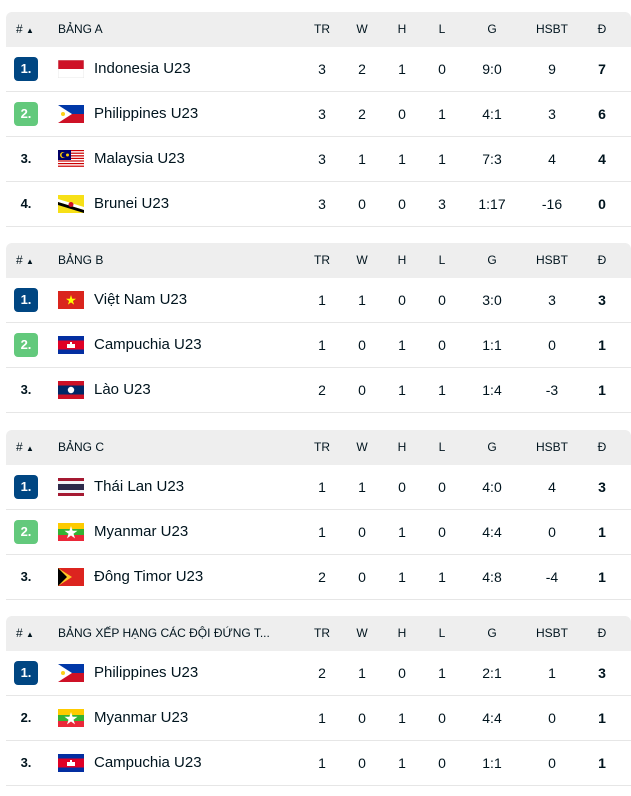 The height and width of the screenshot is (796, 631). I want to click on table-row: 1. Indonesia U23 3 2 1 0 9:0 9 7, so click(318, 69).